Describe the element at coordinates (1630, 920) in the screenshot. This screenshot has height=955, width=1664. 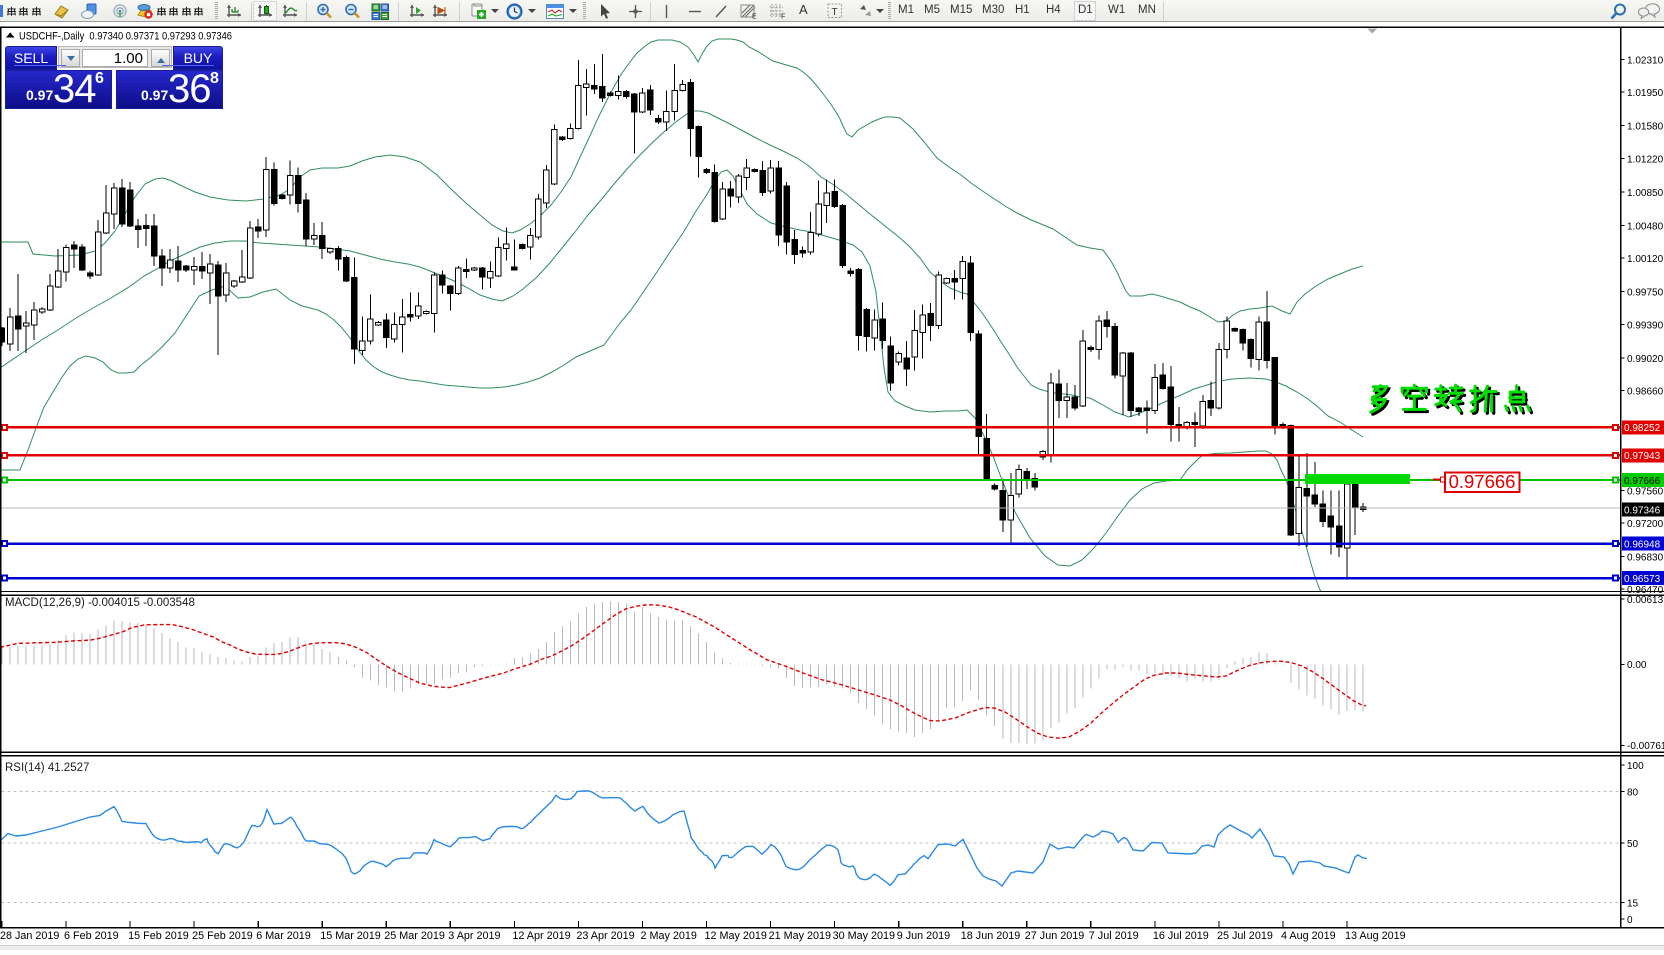
I see `svg-text: 0` at that location.